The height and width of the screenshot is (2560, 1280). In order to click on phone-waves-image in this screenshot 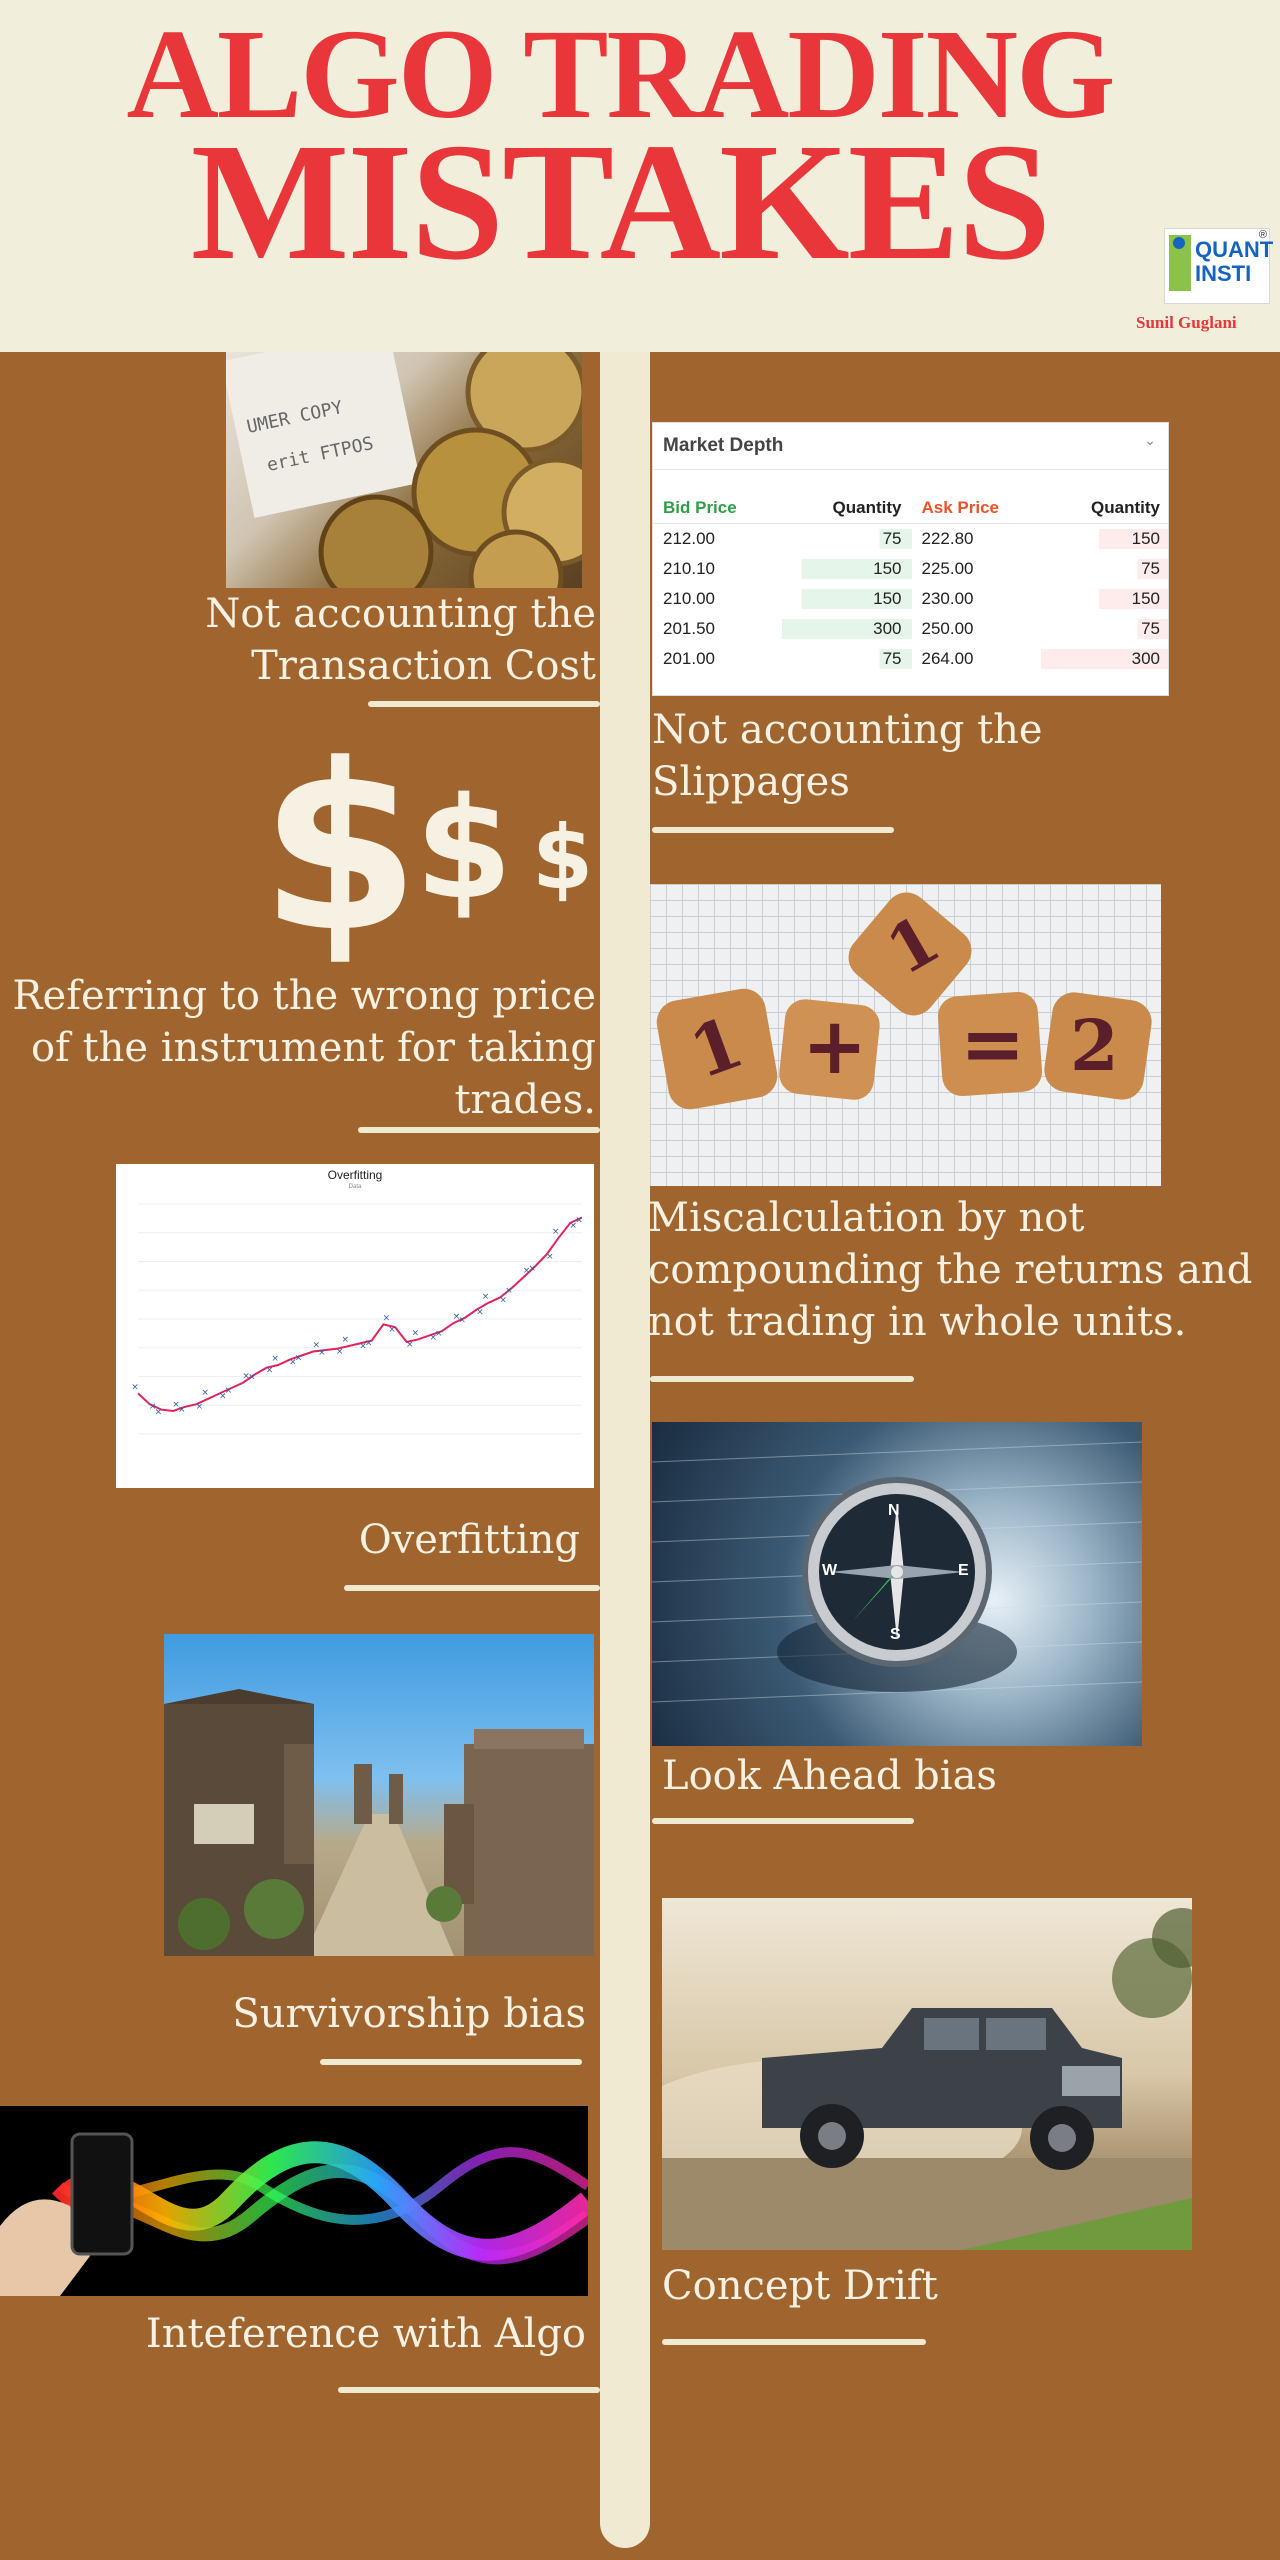, I will do `click(294, 2201)`.